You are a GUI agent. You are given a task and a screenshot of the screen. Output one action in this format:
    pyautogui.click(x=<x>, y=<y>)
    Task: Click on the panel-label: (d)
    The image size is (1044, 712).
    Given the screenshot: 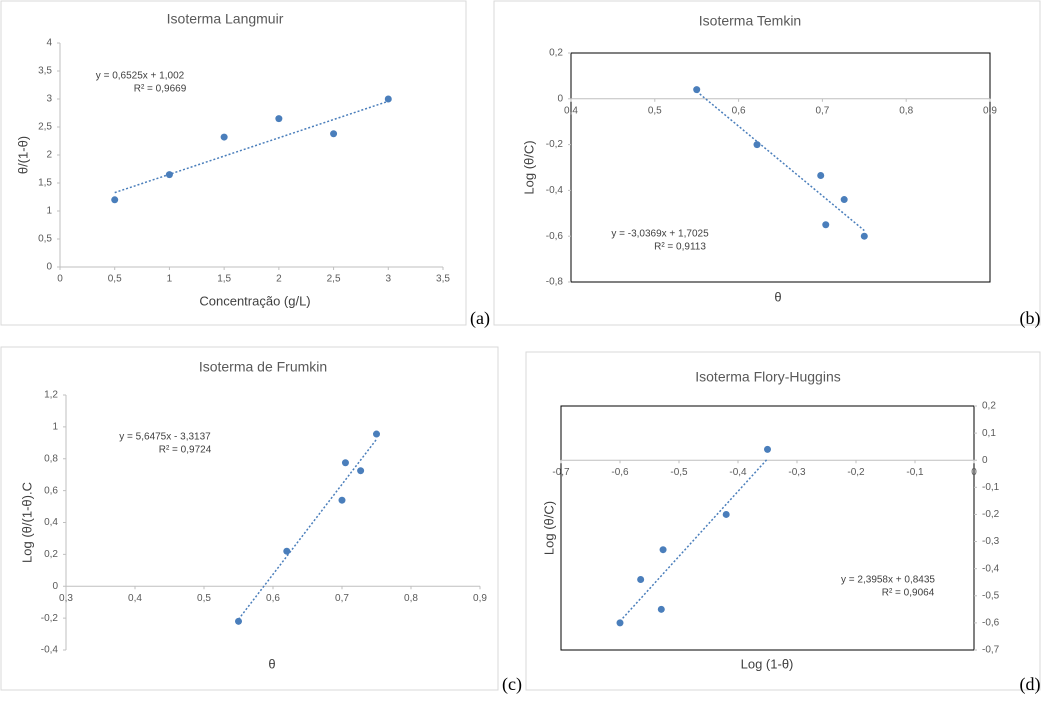 What is the action you would take?
    pyautogui.click(x=1030, y=684)
    